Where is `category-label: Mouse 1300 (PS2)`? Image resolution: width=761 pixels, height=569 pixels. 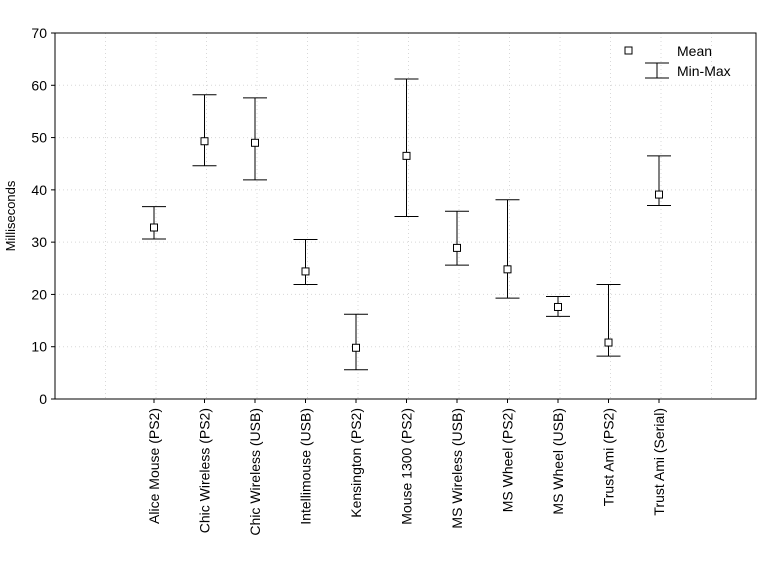 category-label: Mouse 1300 (PS2) is located at coordinates (407, 466).